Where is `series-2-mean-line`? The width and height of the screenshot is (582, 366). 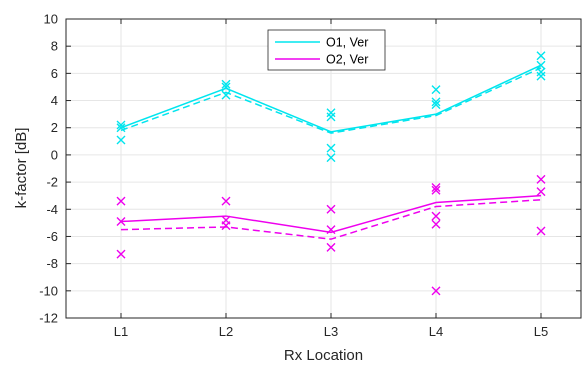
series-2-mean-line is located at coordinates (331, 214).